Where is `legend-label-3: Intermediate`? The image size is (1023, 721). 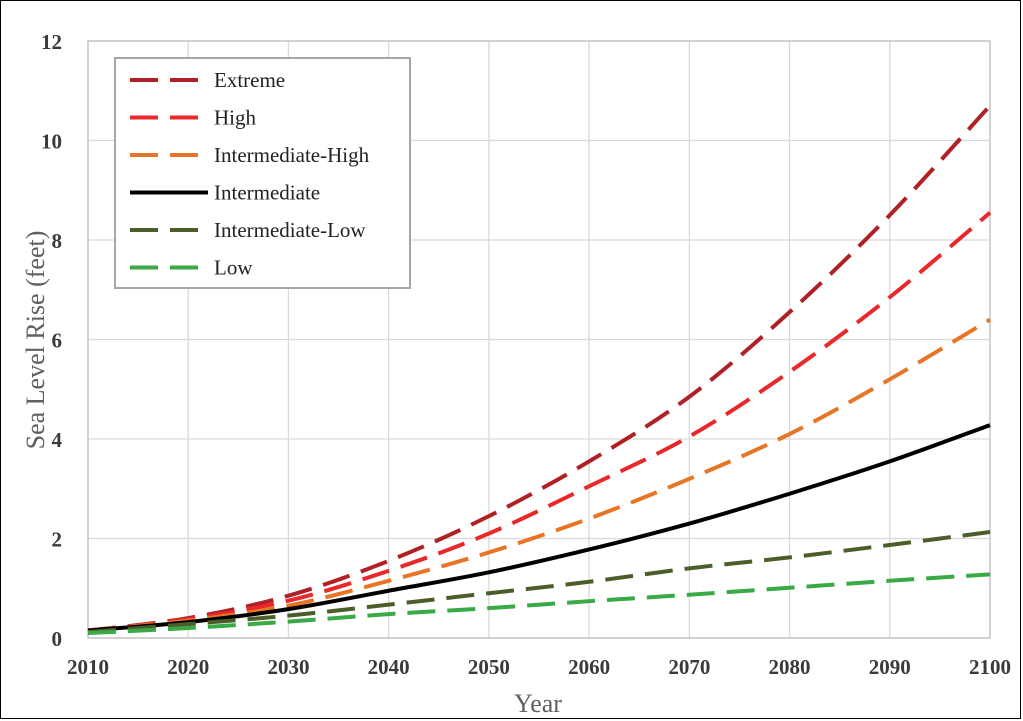 legend-label-3: Intermediate is located at coordinates (267, 193).